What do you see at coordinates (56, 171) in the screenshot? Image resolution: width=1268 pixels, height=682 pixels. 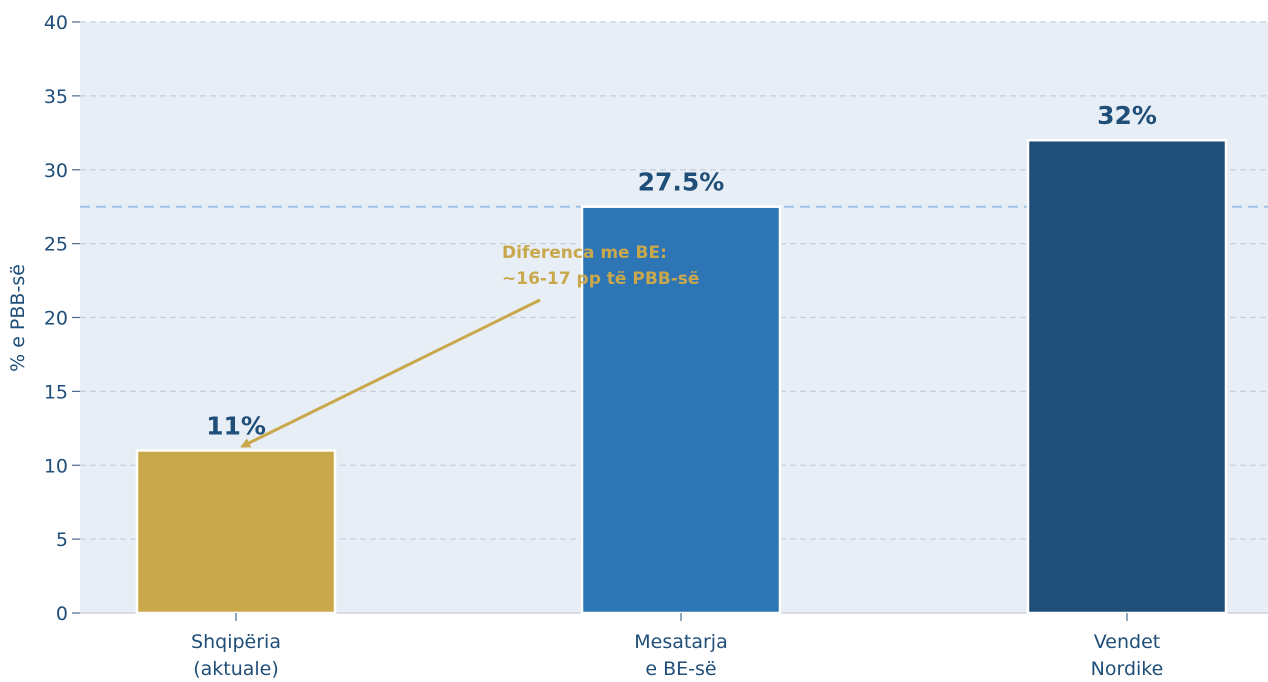 I see `y-tick-label: 30` at bounding box center [56, 171].